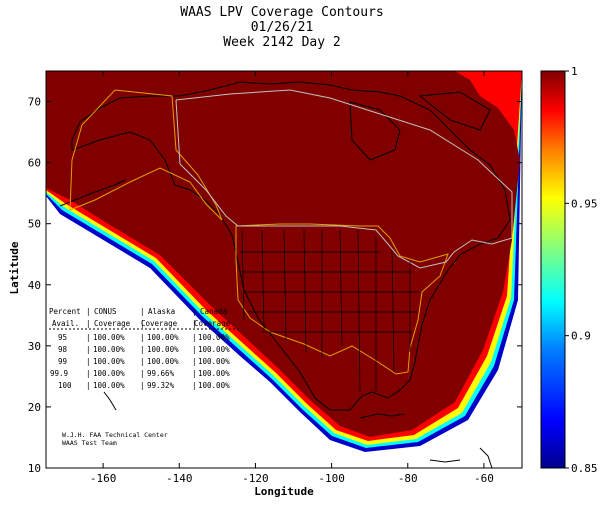 The height and width of the screenshot is (508, 600). I want to click on y-tick-label: 70, so click(34, 102).